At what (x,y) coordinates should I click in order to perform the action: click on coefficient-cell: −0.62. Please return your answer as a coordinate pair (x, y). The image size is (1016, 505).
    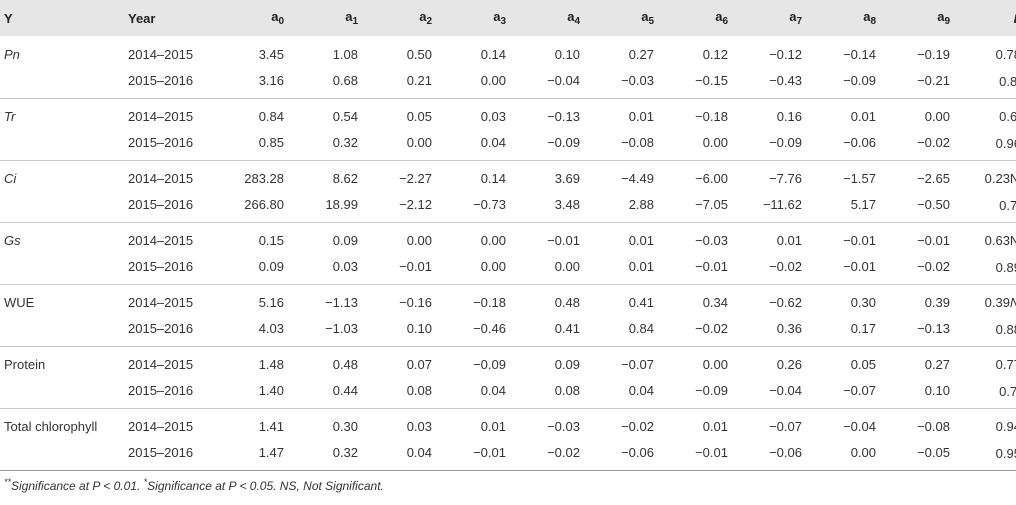
    Looking at the image, I should click on (785, 302).